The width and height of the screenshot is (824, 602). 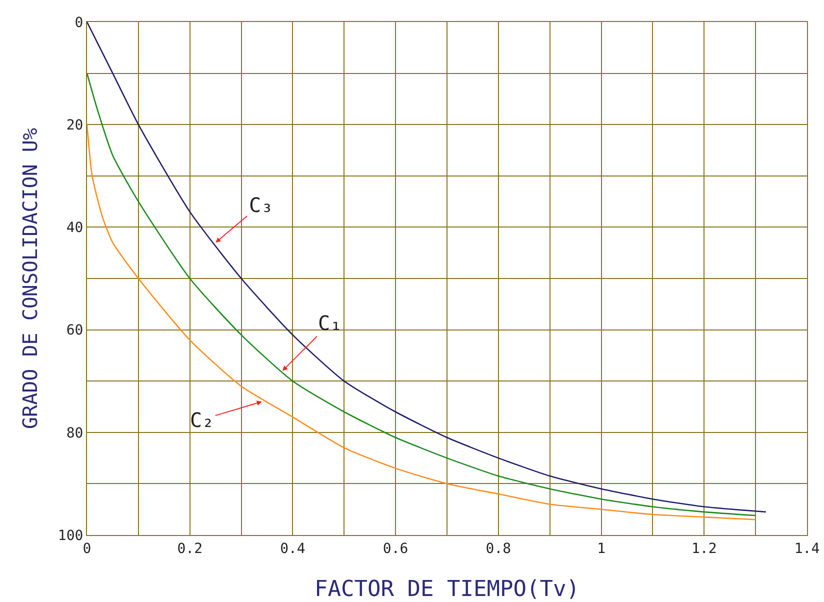 What do you see at coordinates (261, 205) in the screenshot?
I see `annotation: C₃` at bounding box center [261, 205].